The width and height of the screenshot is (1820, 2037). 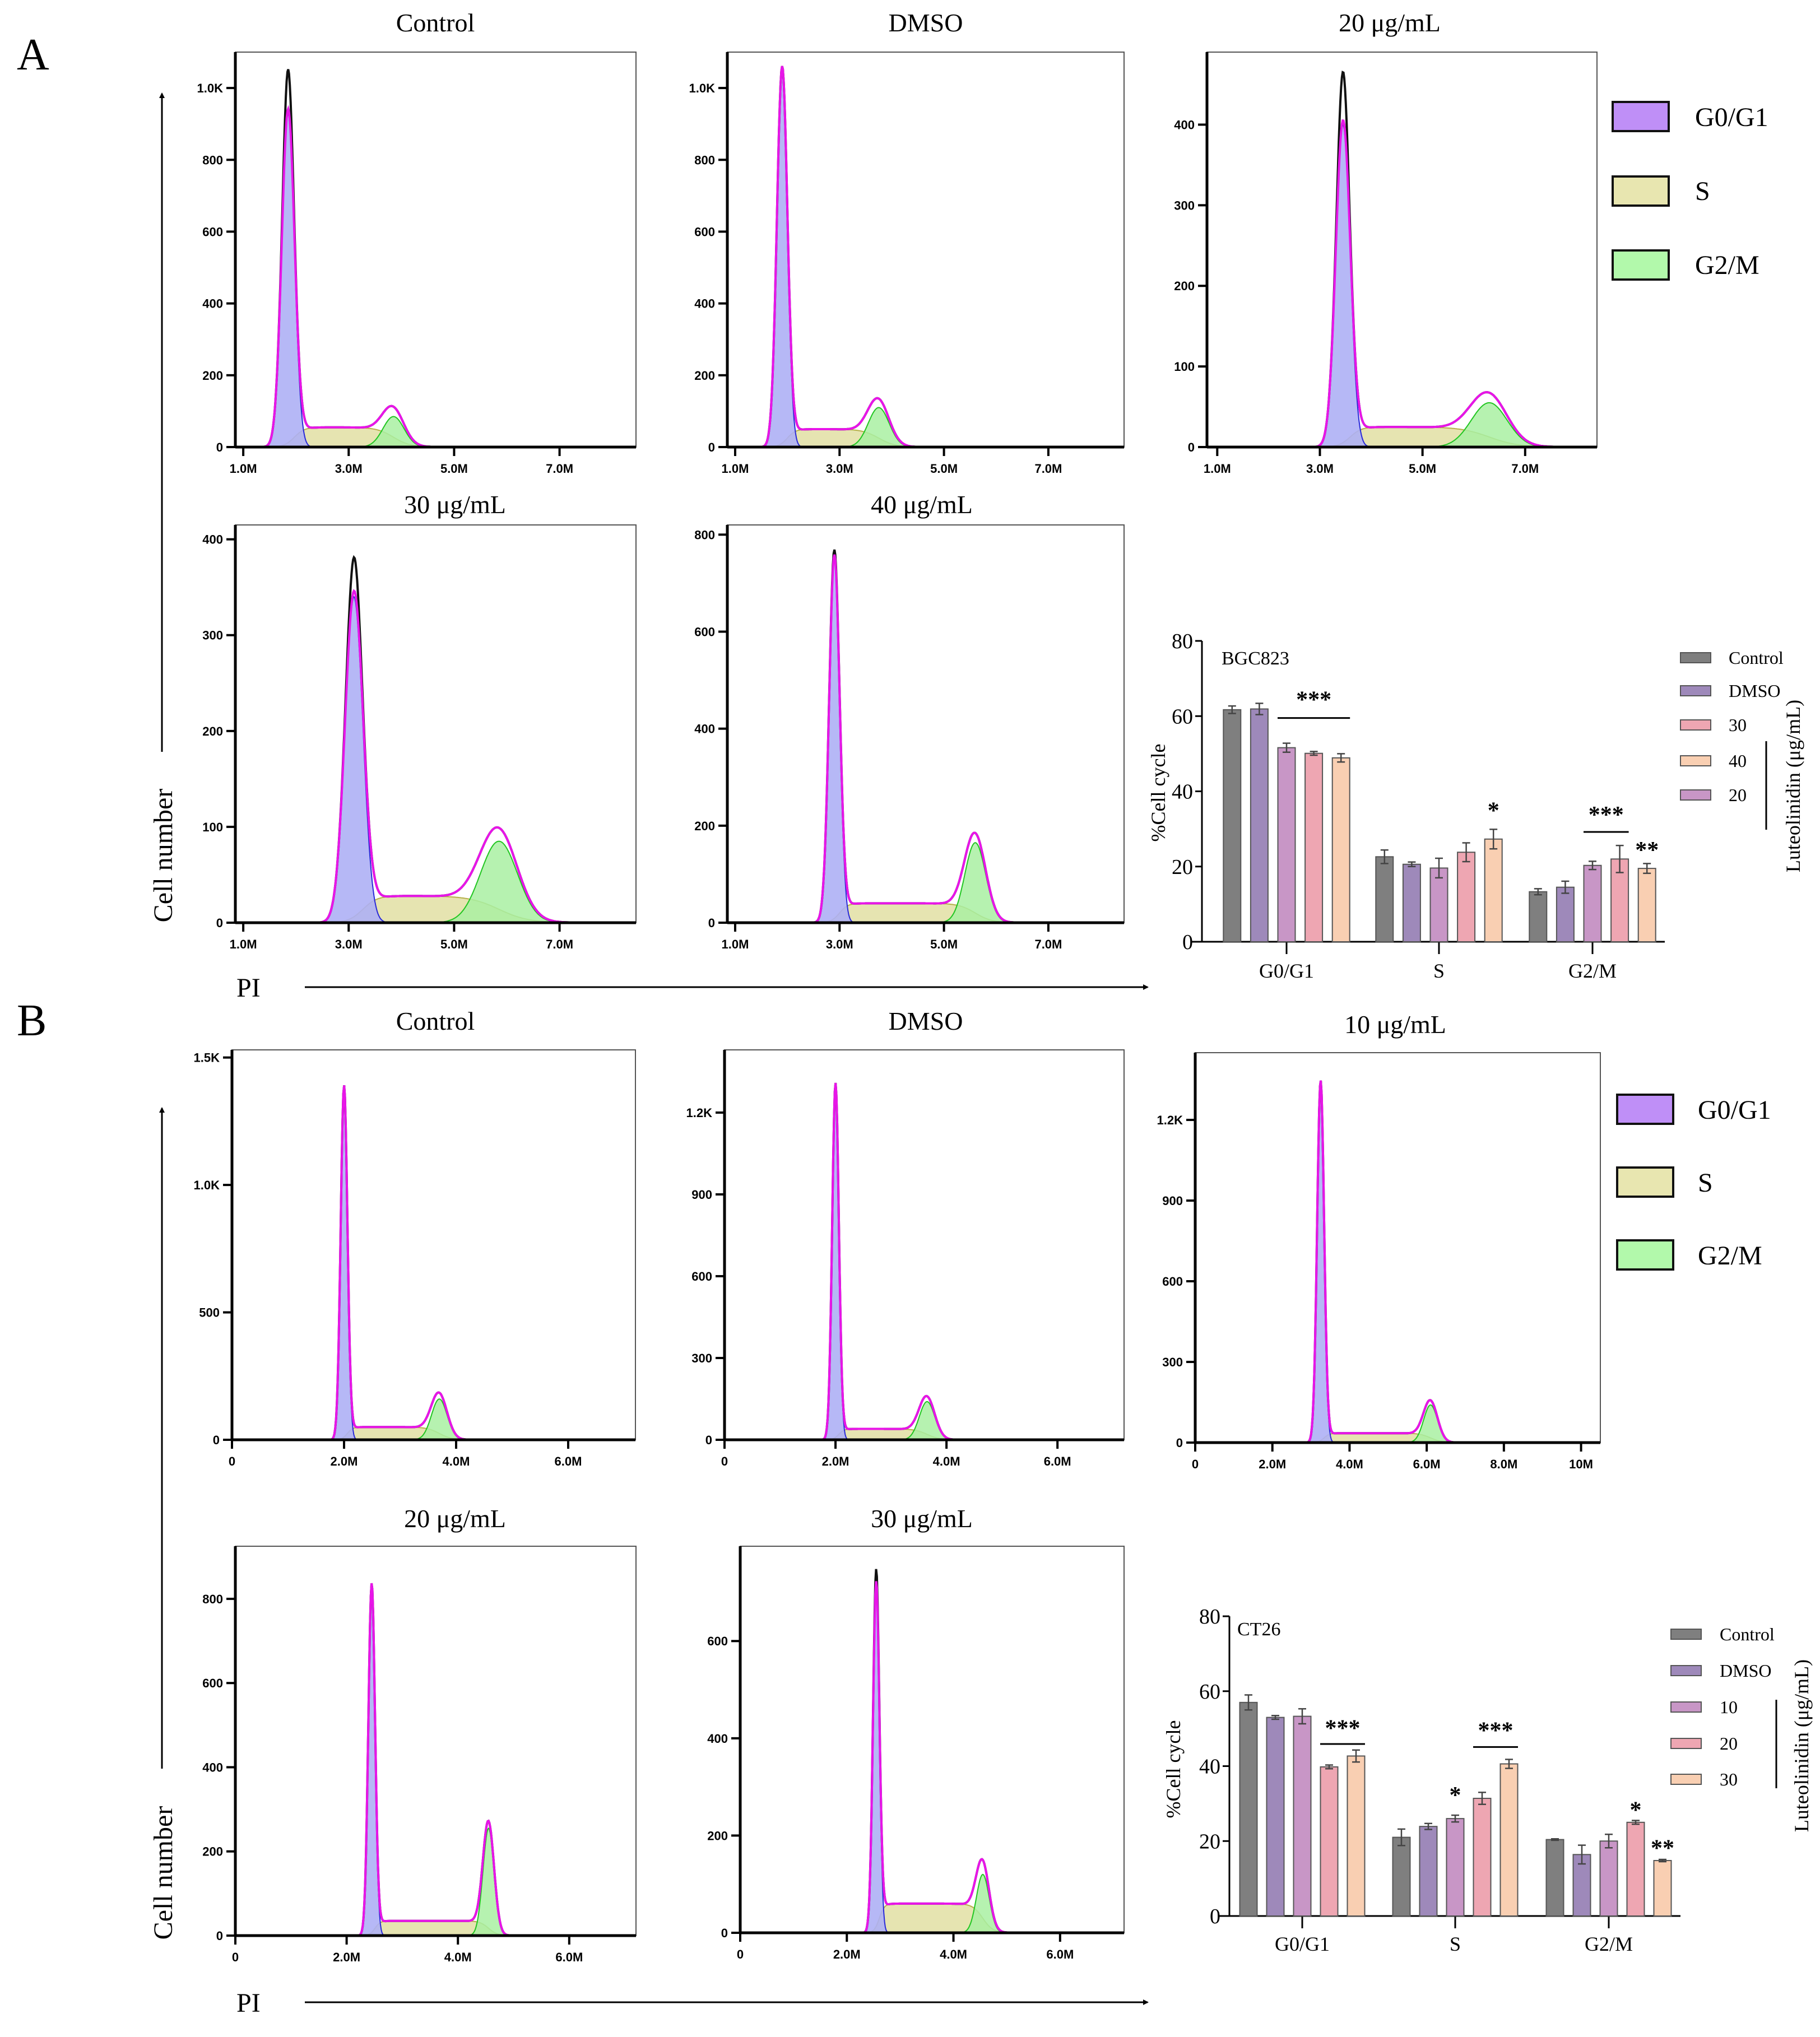 What do you see at coordinates (1386, 264) in the screenshot?
I see `histogram-a-2: 0 100 200 300 400 1.0M 3.0M 5.0M 7.0M` at bounding box center [1386, 264].